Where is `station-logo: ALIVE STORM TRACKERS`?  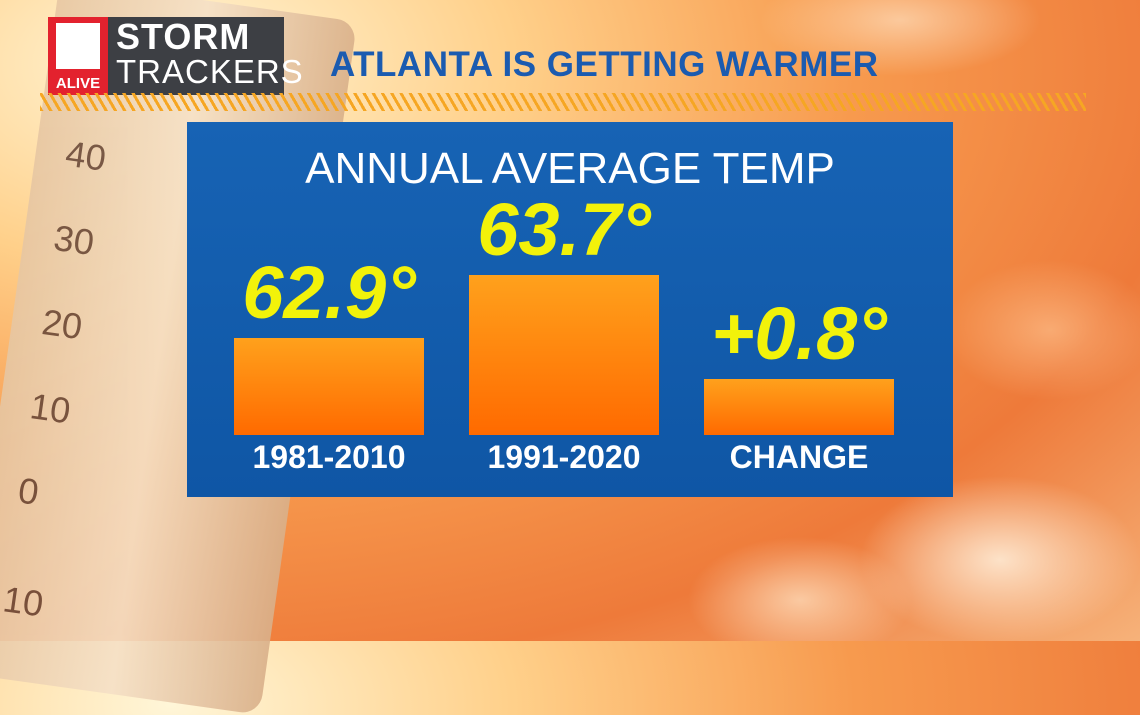
station-logo: ALIVE STORM TRACKERS is located at coordinates (176, 55).